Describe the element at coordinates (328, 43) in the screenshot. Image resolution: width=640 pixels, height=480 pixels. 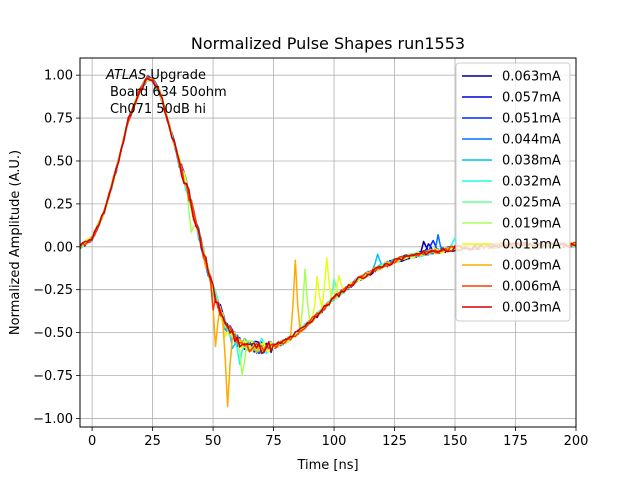
I see `chart-title: Normalized Pulse Shapes run1553` at that location.